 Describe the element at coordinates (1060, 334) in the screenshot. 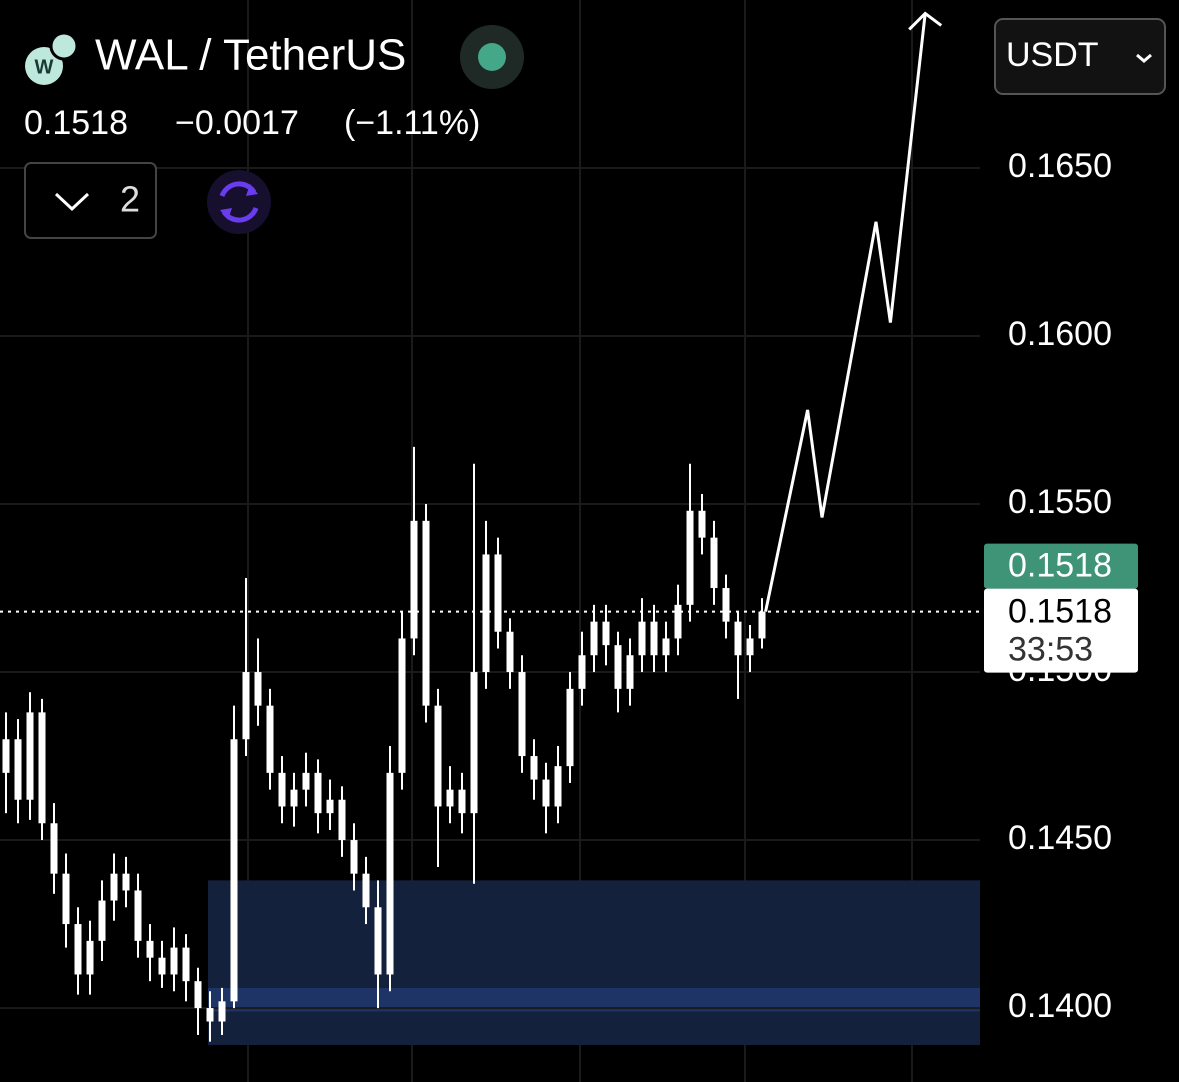

I see `y-tick-label: 0.1600` at that location.